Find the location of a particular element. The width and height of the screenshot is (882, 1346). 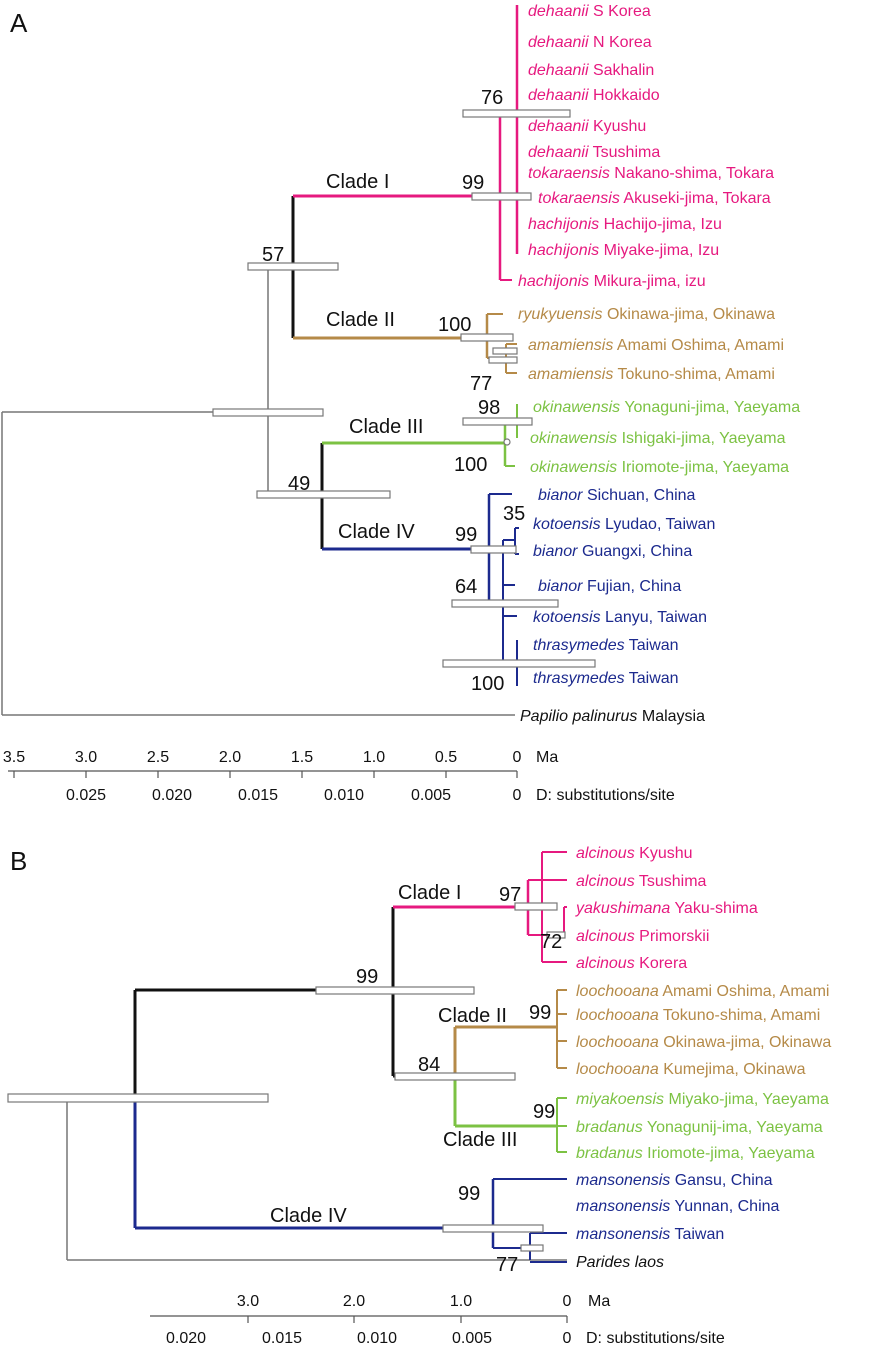

outgroup-label: Papilio palinurus Malaysia is located at coordinates (612, 716).